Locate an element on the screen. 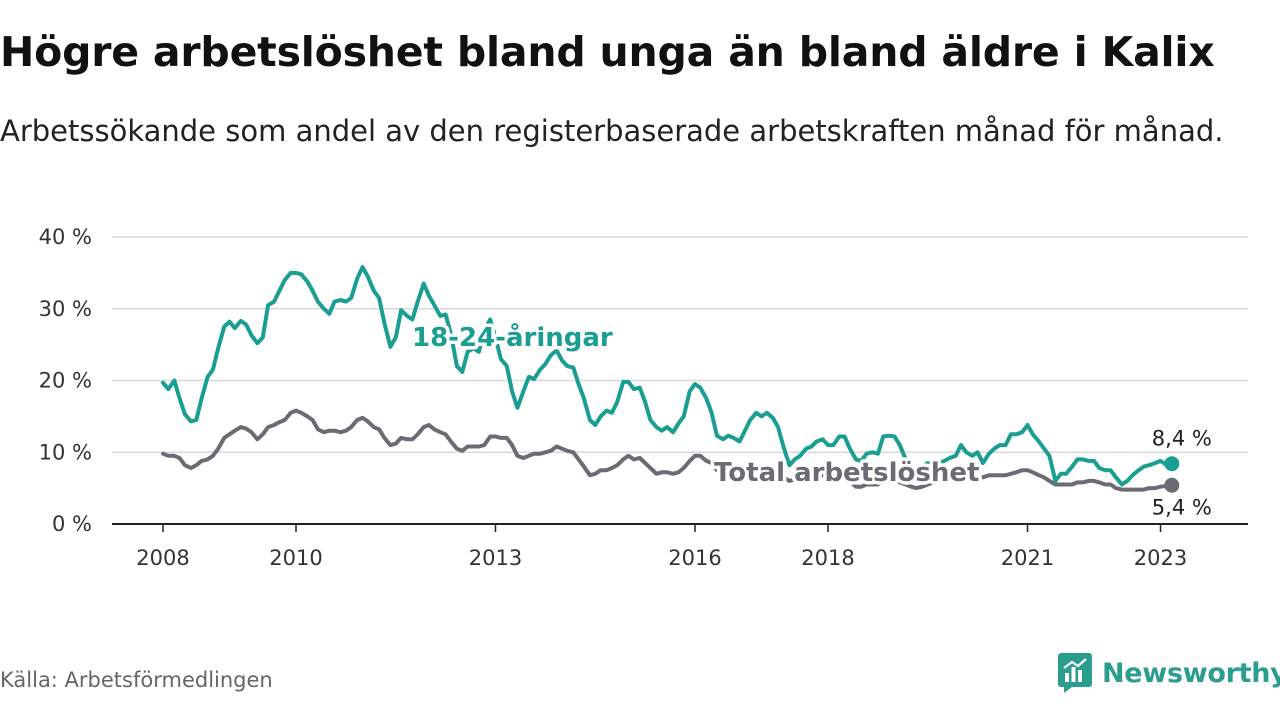 This screenshot has height=720, width=1280. x-tick-label: 2008 is located at coordinates (162, 558).